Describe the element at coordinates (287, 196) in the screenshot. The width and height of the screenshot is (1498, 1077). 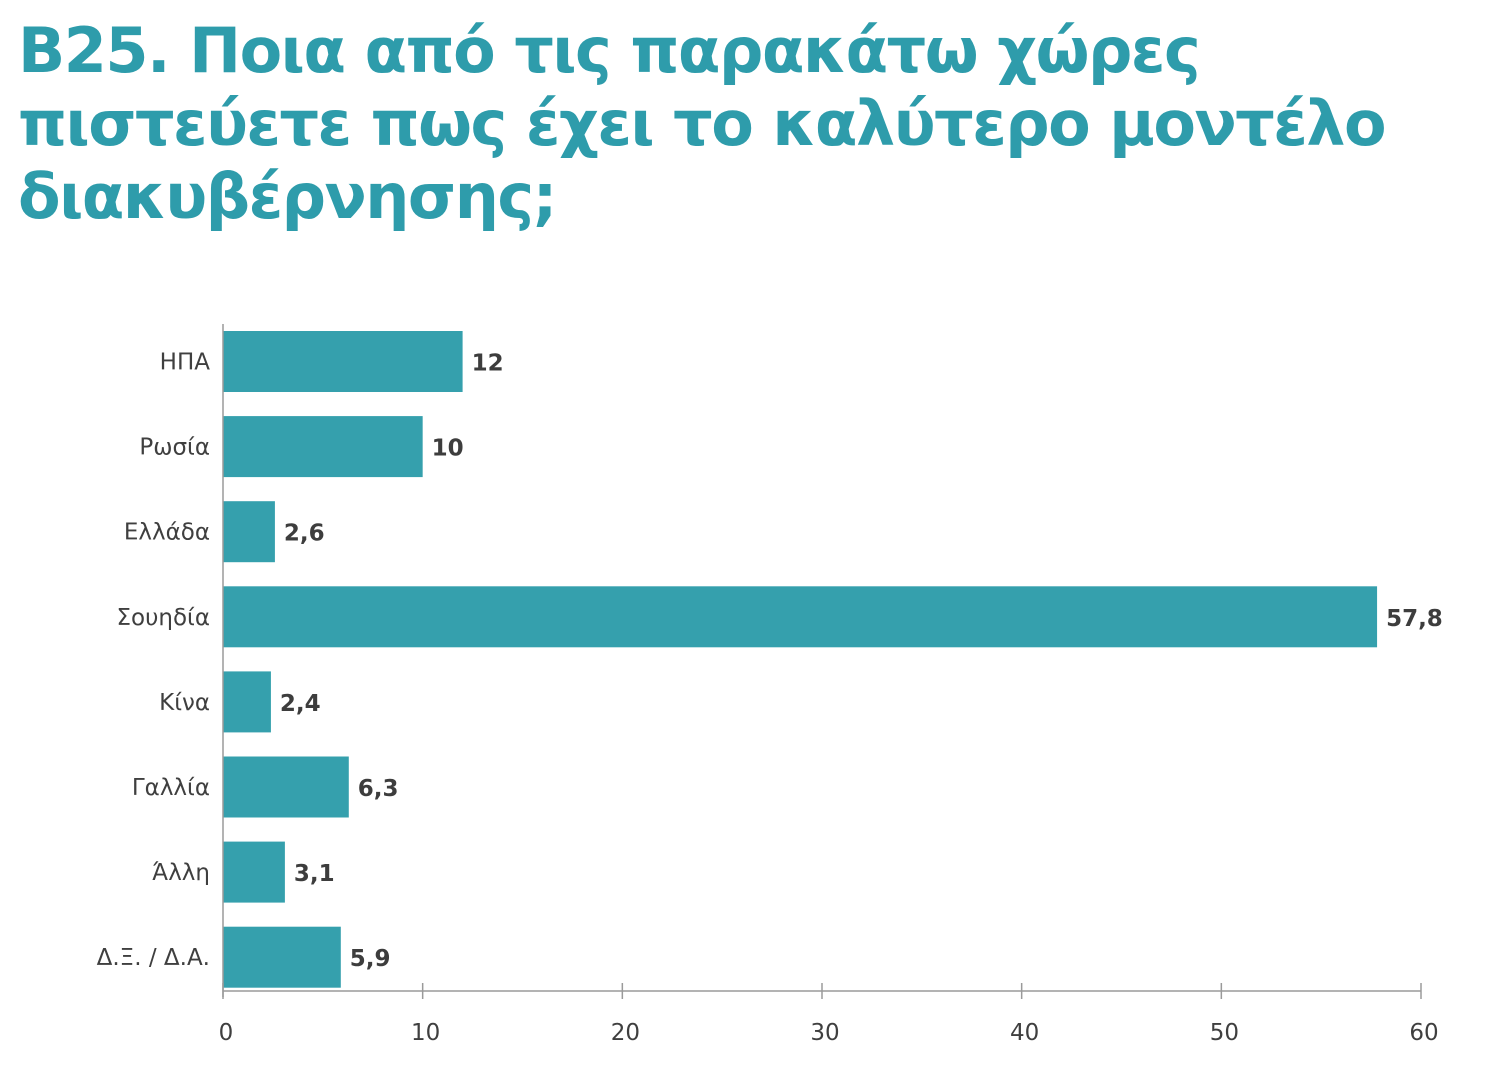
I see `title-line-3: διακυβέρνησης;` at that location.